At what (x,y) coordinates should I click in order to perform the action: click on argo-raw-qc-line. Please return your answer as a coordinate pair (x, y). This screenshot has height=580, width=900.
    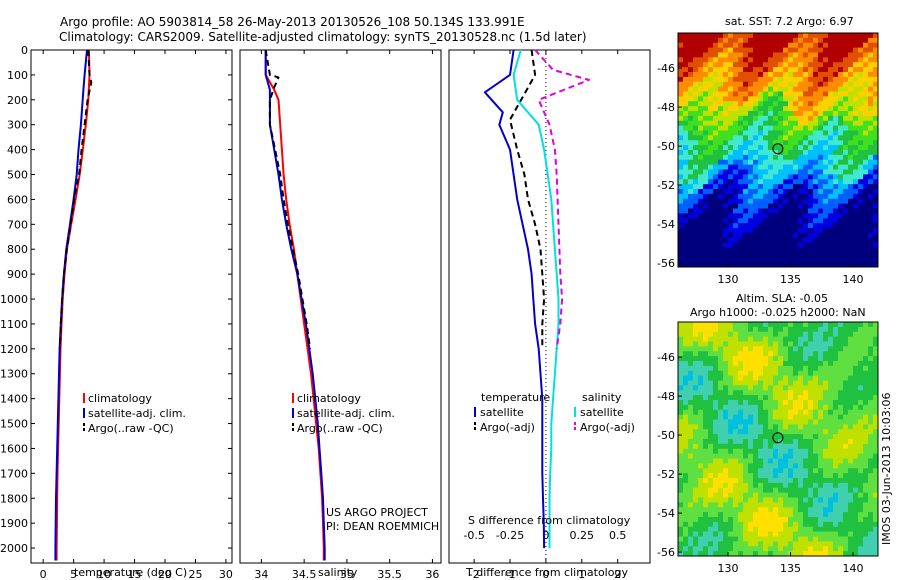
    Looking at the image, I should click on (75, 199).